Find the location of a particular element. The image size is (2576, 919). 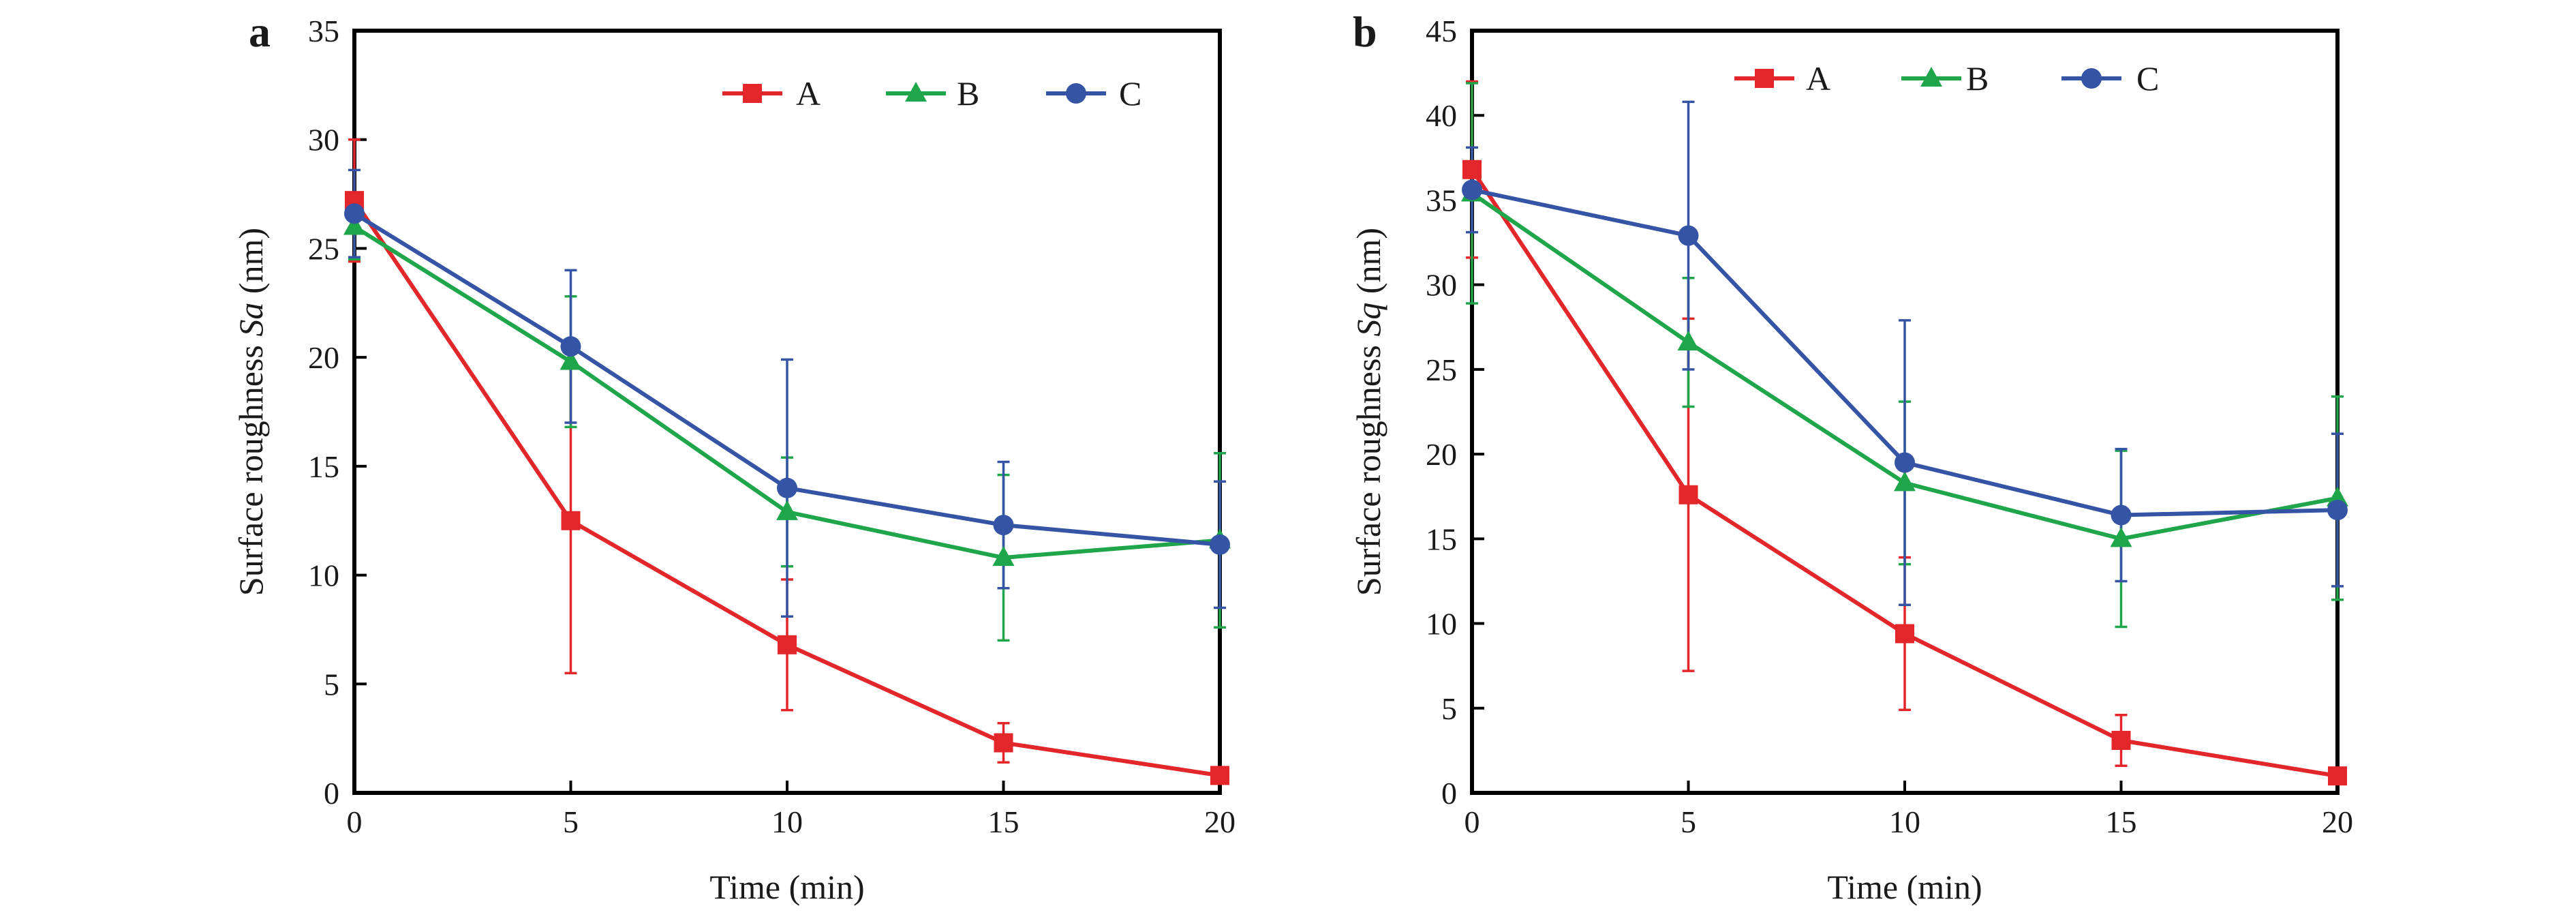

y-axis-label-symbol: Sq is located at coordinates (1368, 320).